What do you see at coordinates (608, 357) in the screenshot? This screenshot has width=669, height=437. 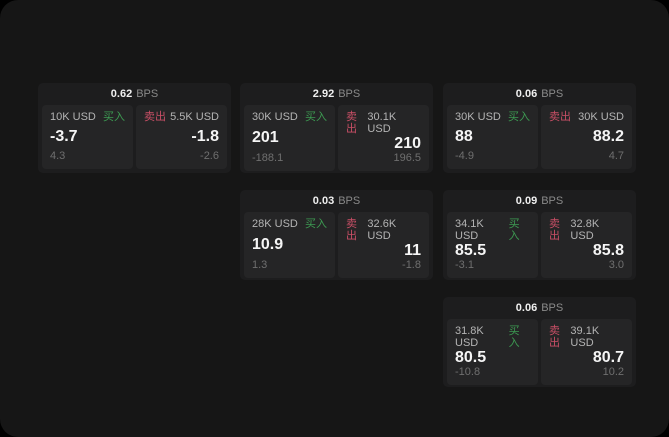 I see `sell-price-value: 80.7` at bounding box center [608, 357].